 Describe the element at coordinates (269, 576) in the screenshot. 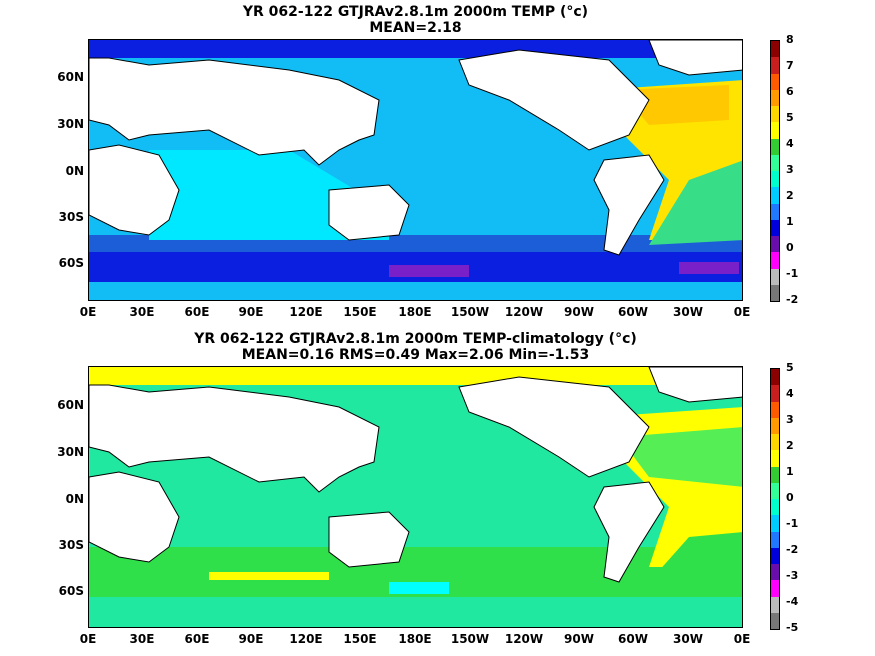

I see `yellow-streak` at that location.